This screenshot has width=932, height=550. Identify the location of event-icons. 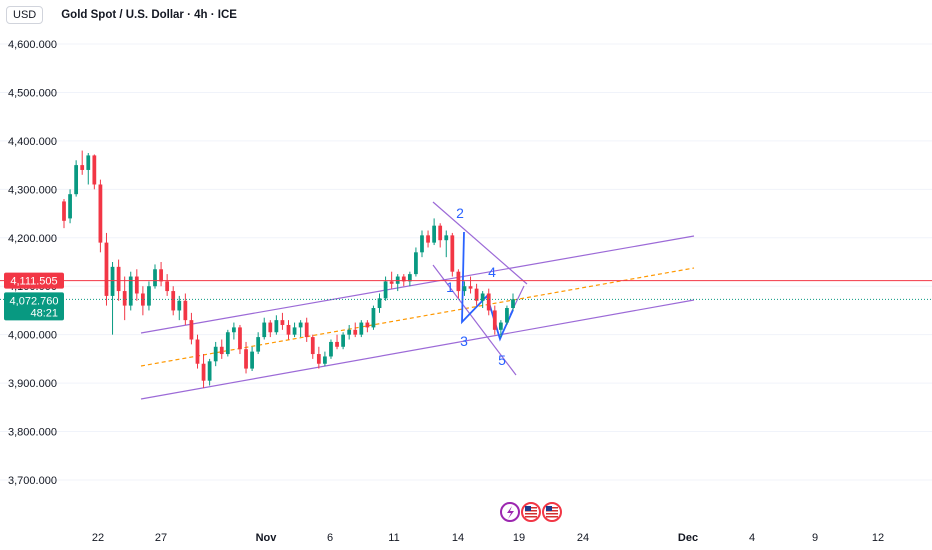
(531, 512).